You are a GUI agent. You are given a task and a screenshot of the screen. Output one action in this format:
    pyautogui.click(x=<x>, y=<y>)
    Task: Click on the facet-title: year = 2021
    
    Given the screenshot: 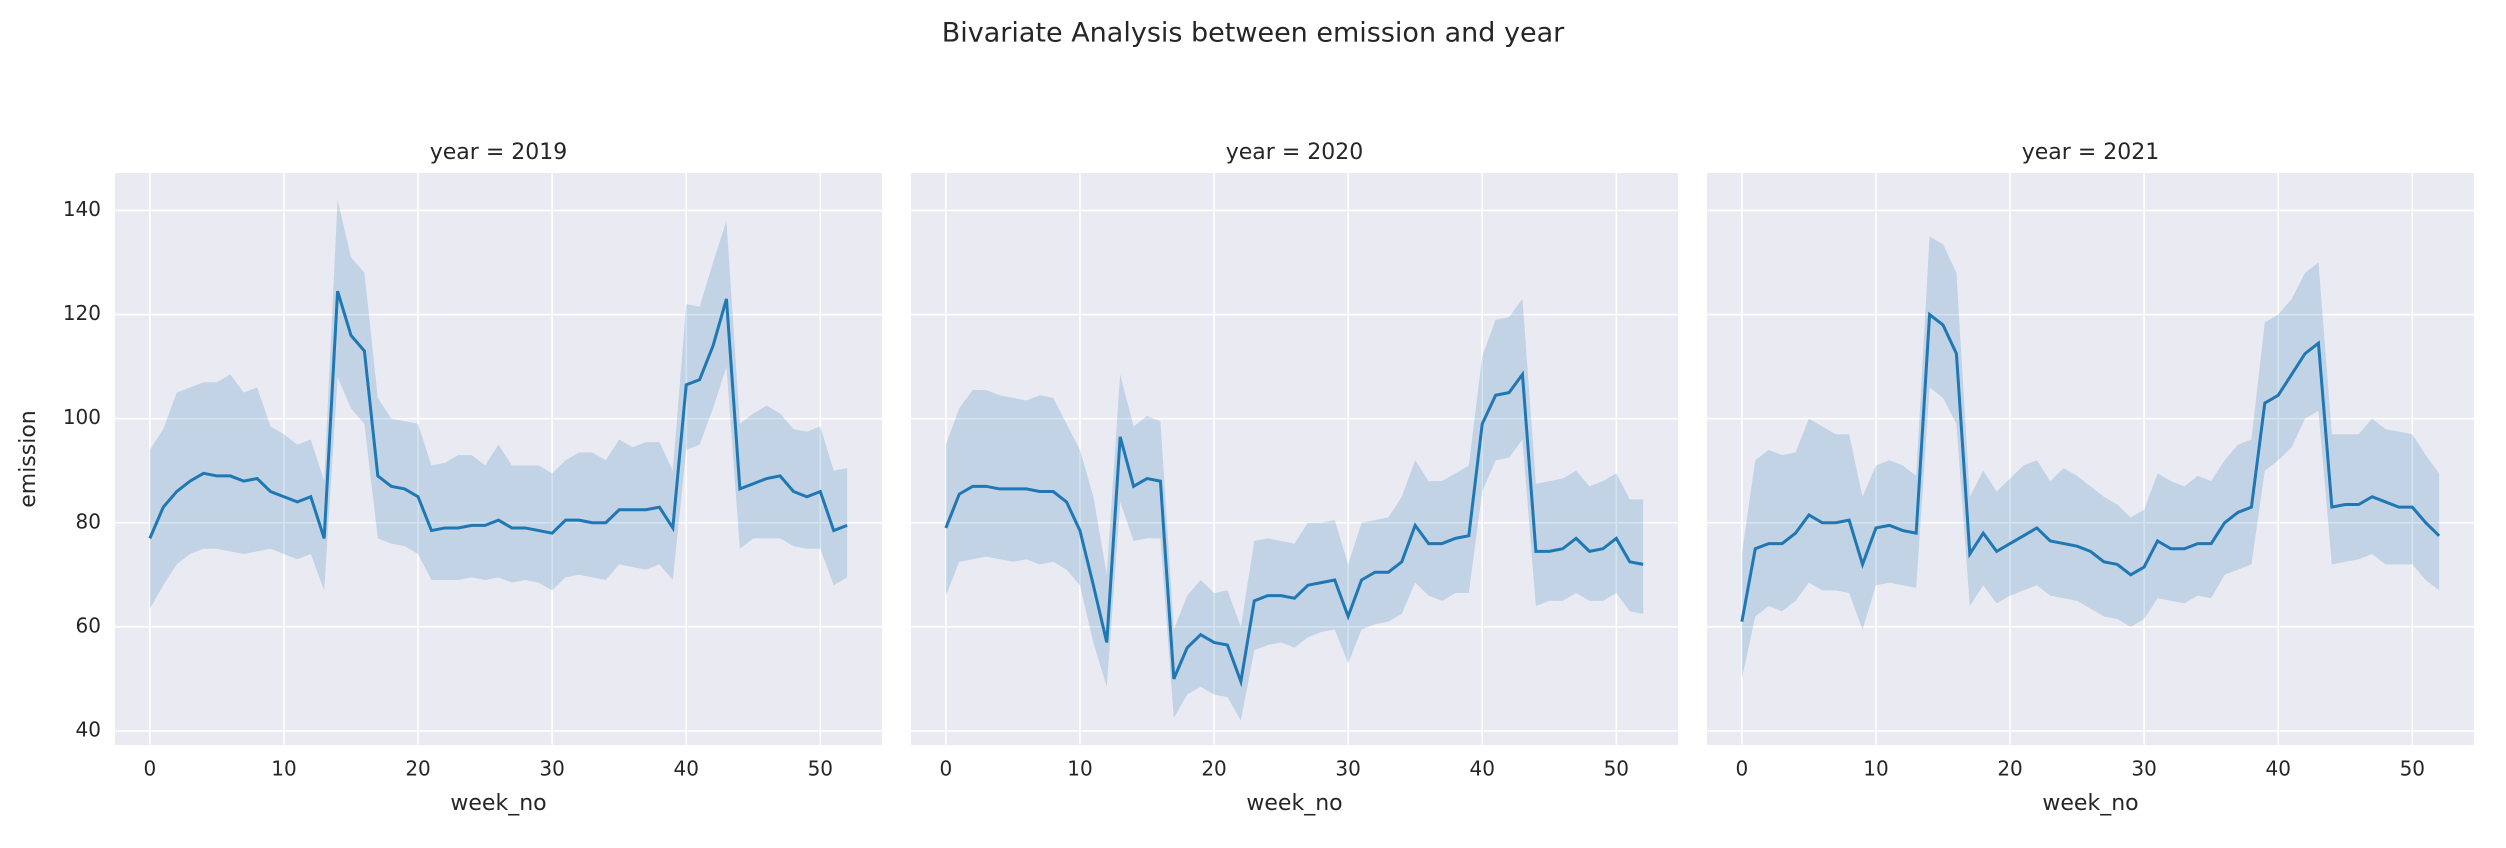 What is the action you would take?
    pyautogui.click(x=2091, y=152)
    